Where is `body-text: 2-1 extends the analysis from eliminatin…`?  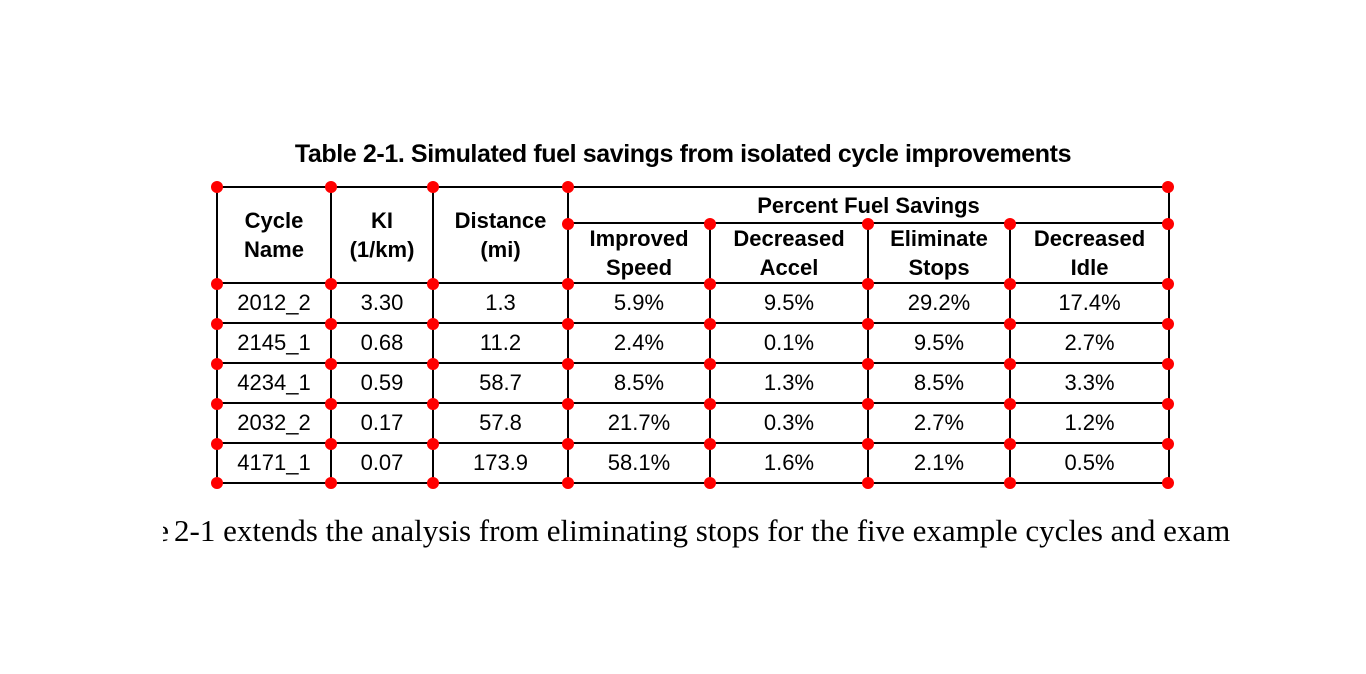
body-text: 2-1 extends the analysis from eliminatin… is located at coordinates (702, 530).